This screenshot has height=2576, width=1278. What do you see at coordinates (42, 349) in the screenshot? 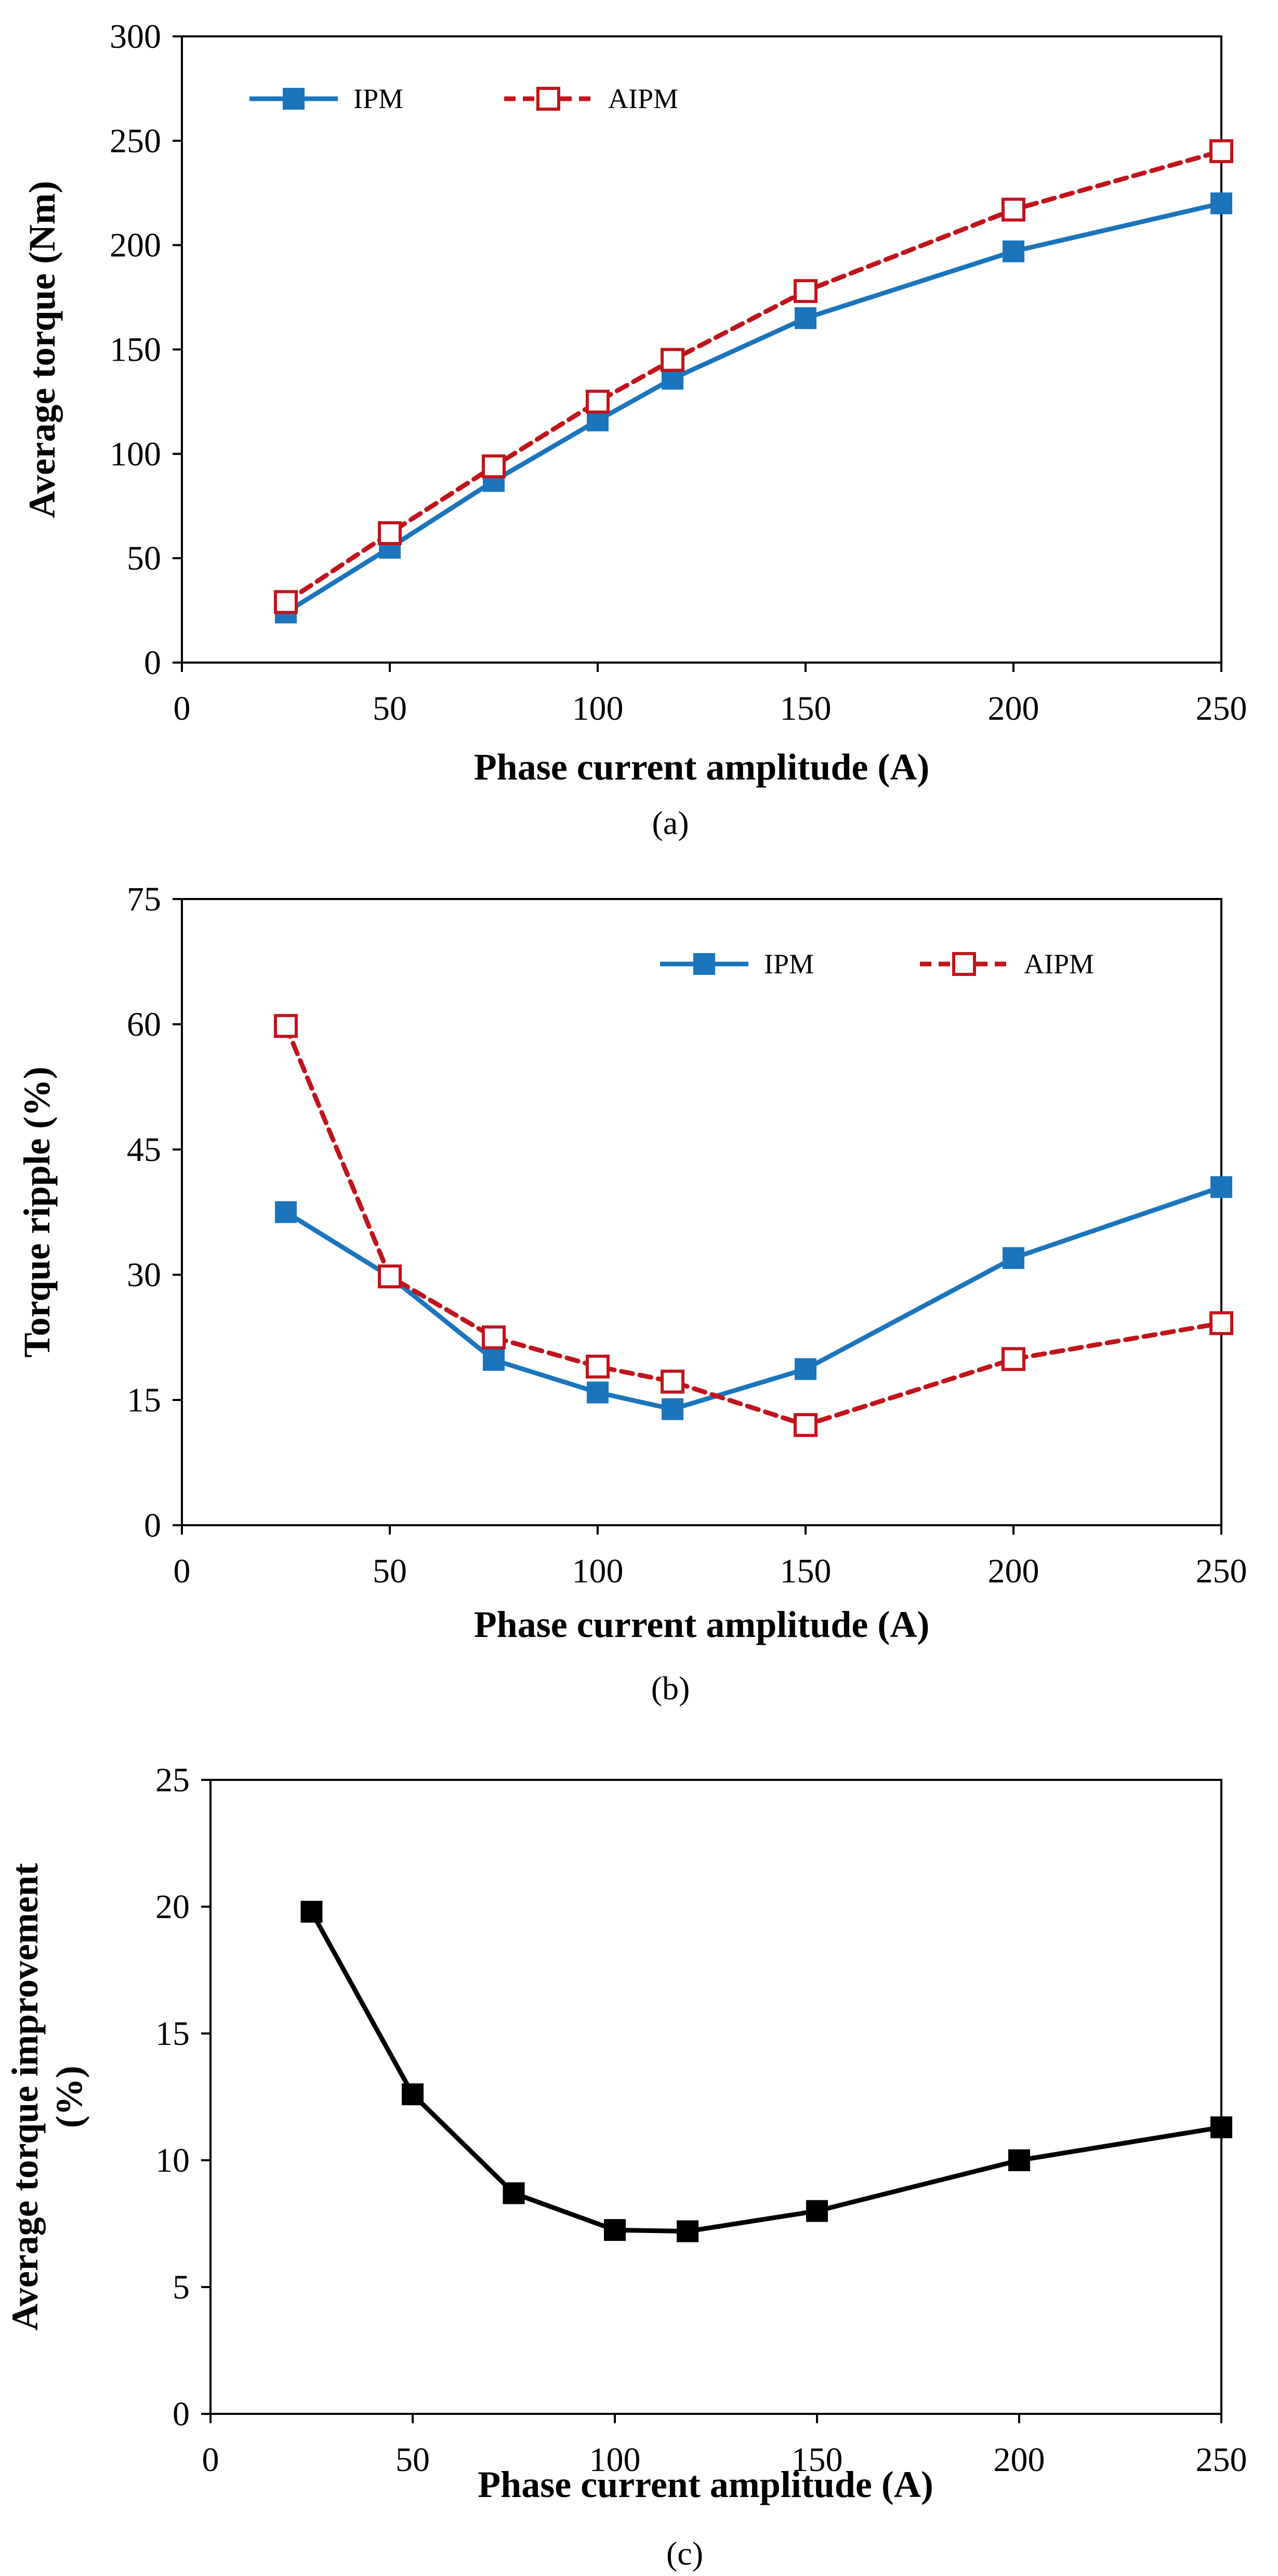
I see `y-axis-label: Average torque (Nm)` at bounding box center [42, 349].